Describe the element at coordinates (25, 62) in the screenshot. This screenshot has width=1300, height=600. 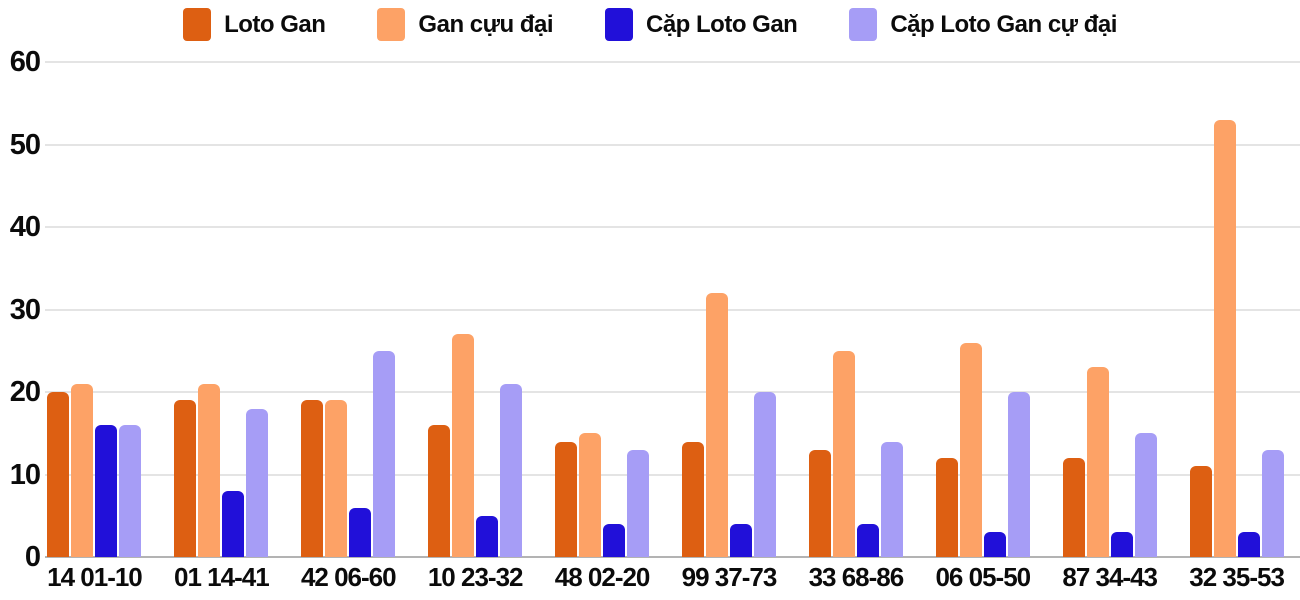
I see `y-tick-label: 60` at that location.